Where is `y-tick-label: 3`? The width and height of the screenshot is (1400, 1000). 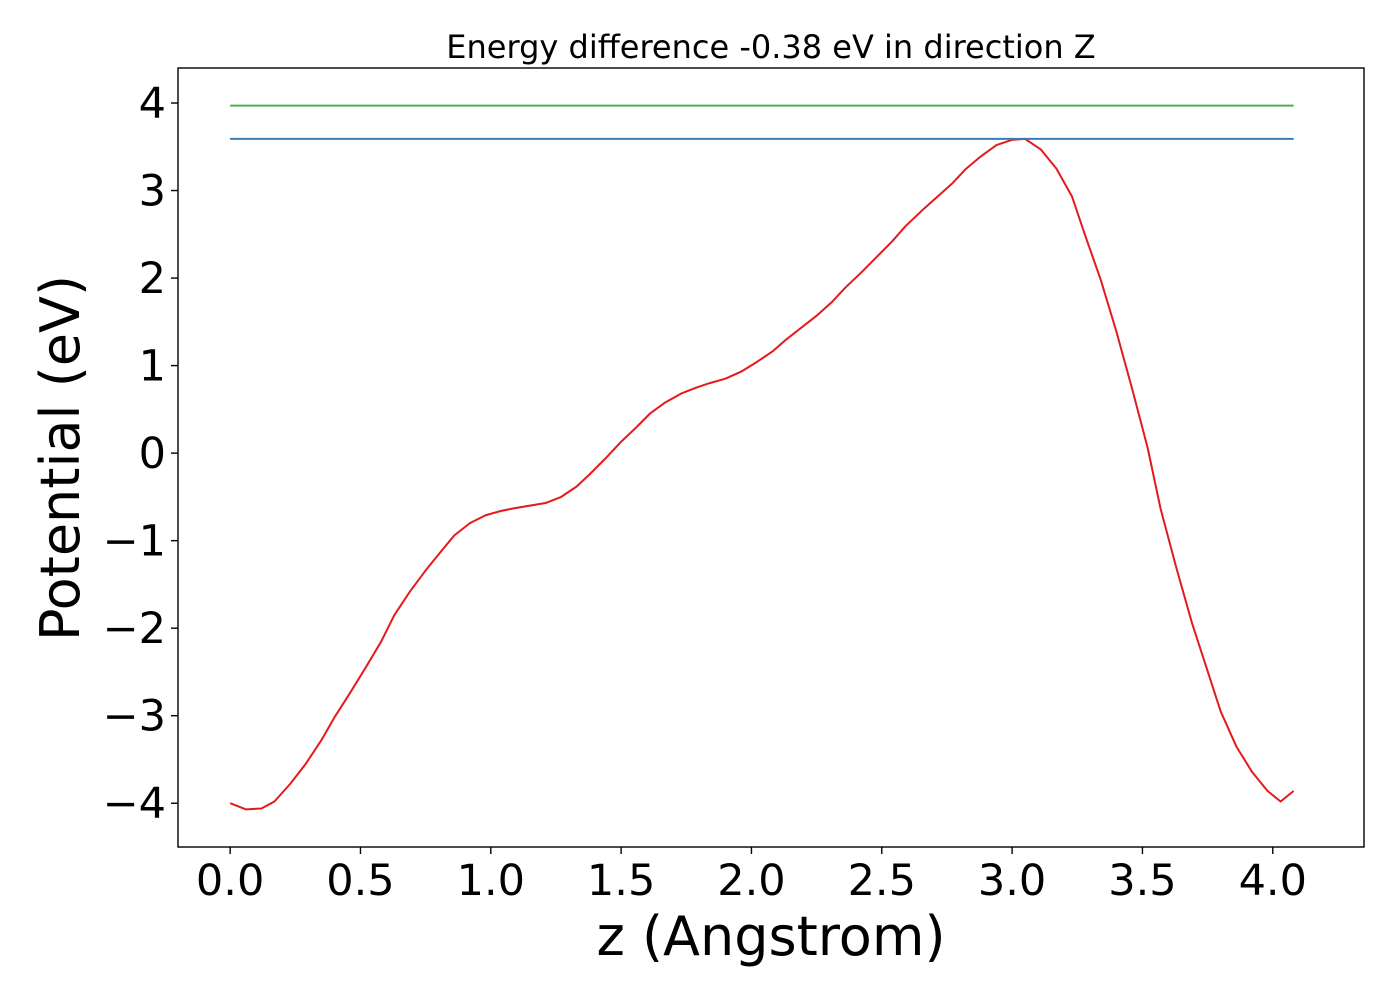 y-tick-label: 3 is located at coordinates (152, 192).